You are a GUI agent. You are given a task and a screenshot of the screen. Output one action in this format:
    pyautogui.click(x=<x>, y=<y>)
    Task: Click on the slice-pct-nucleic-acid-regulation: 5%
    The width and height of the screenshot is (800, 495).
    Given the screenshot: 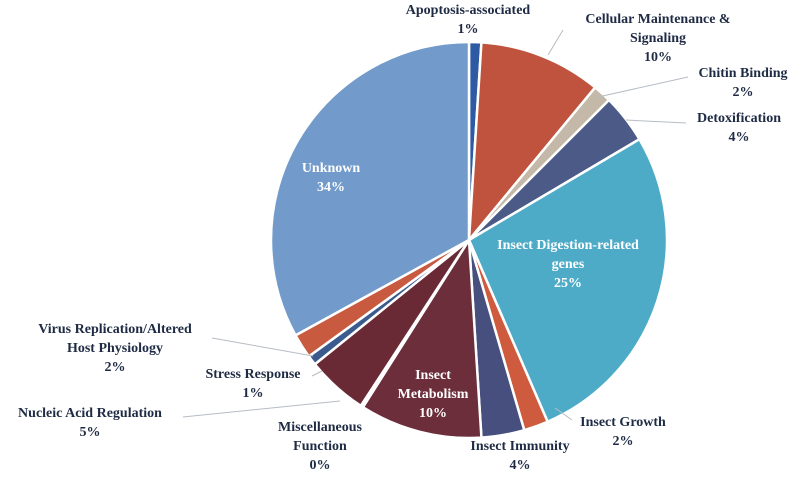 What is the action you would take?
    pyautogui.click(x=90, y=432)
    